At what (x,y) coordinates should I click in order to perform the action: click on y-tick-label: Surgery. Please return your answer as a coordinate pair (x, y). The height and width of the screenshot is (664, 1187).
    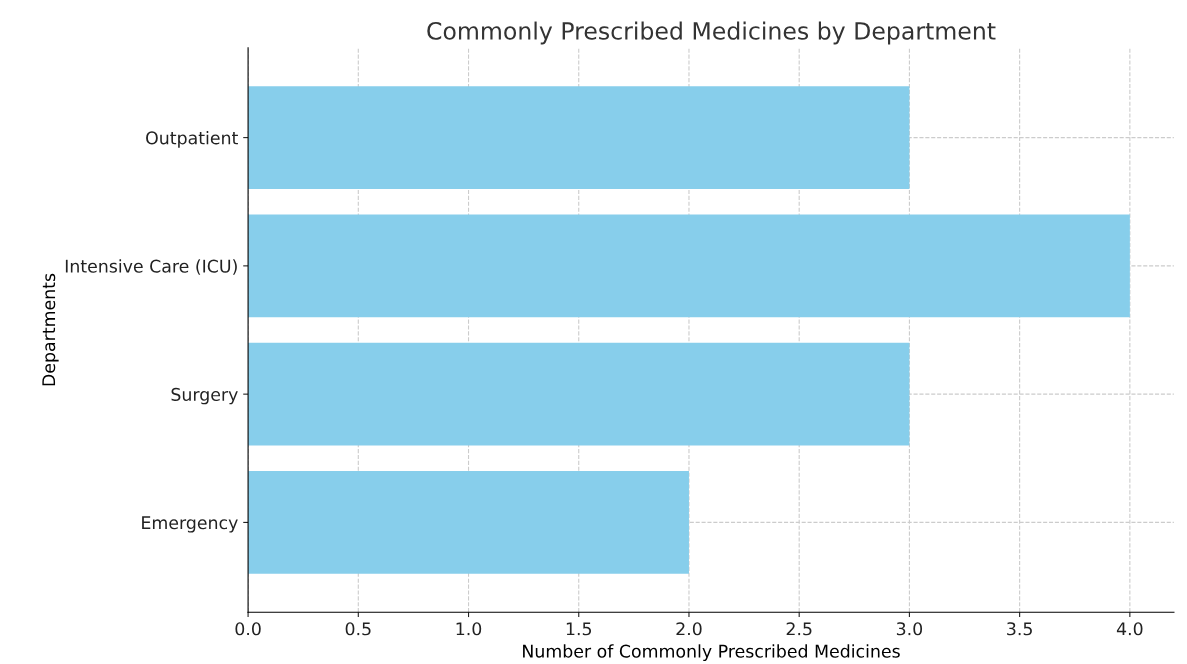
    Looking at the image, I should click on (204, 396).